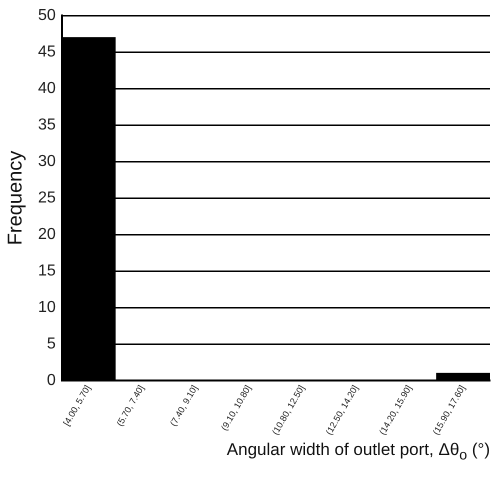 This screenshot has height=485, width=494. I want to click on y-tick-label: 0, so click(51, 380).